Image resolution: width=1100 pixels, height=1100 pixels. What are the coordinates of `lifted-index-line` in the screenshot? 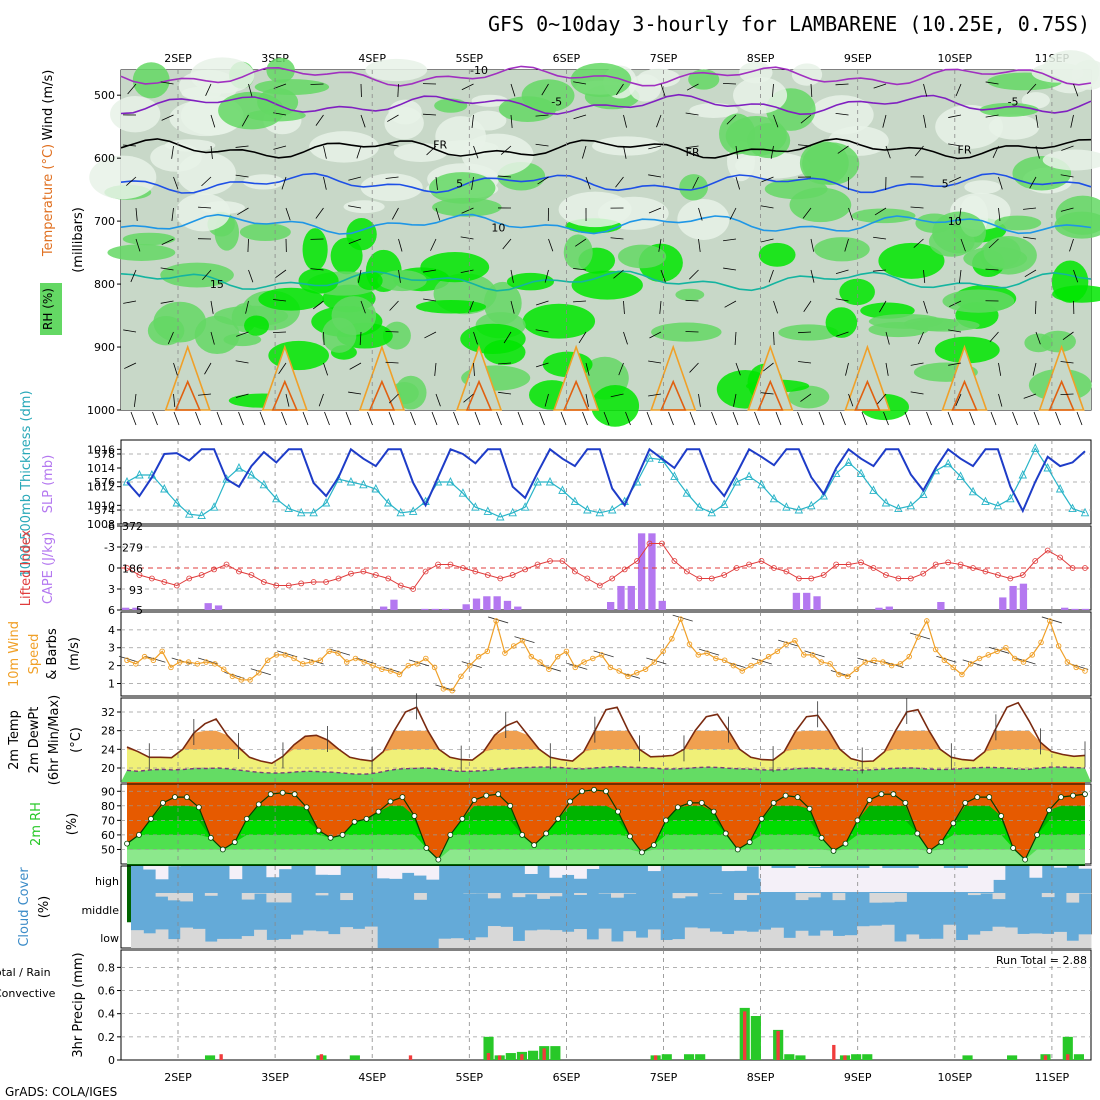 It's located at (605, 566).